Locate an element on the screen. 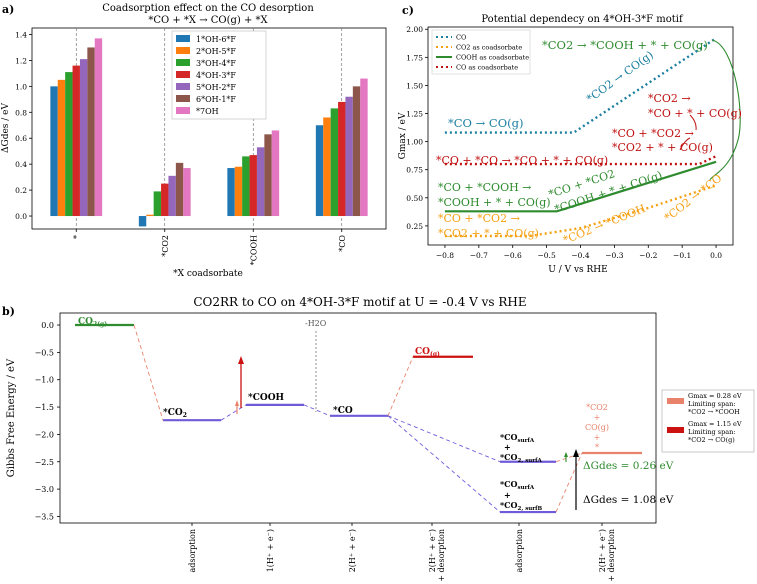 This screenshot has width=757, height=584. panel-c-x-label: U / V vs RHE is located at coordinates (577, 270).